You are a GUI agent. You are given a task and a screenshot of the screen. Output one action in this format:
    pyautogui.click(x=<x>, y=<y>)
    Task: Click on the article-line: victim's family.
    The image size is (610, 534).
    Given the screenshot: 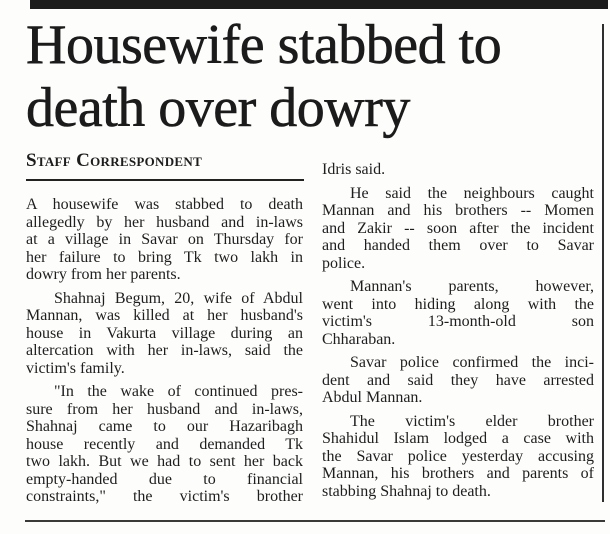 What is the action you would take?
    pyautogui.click(x=75, y=368)
    